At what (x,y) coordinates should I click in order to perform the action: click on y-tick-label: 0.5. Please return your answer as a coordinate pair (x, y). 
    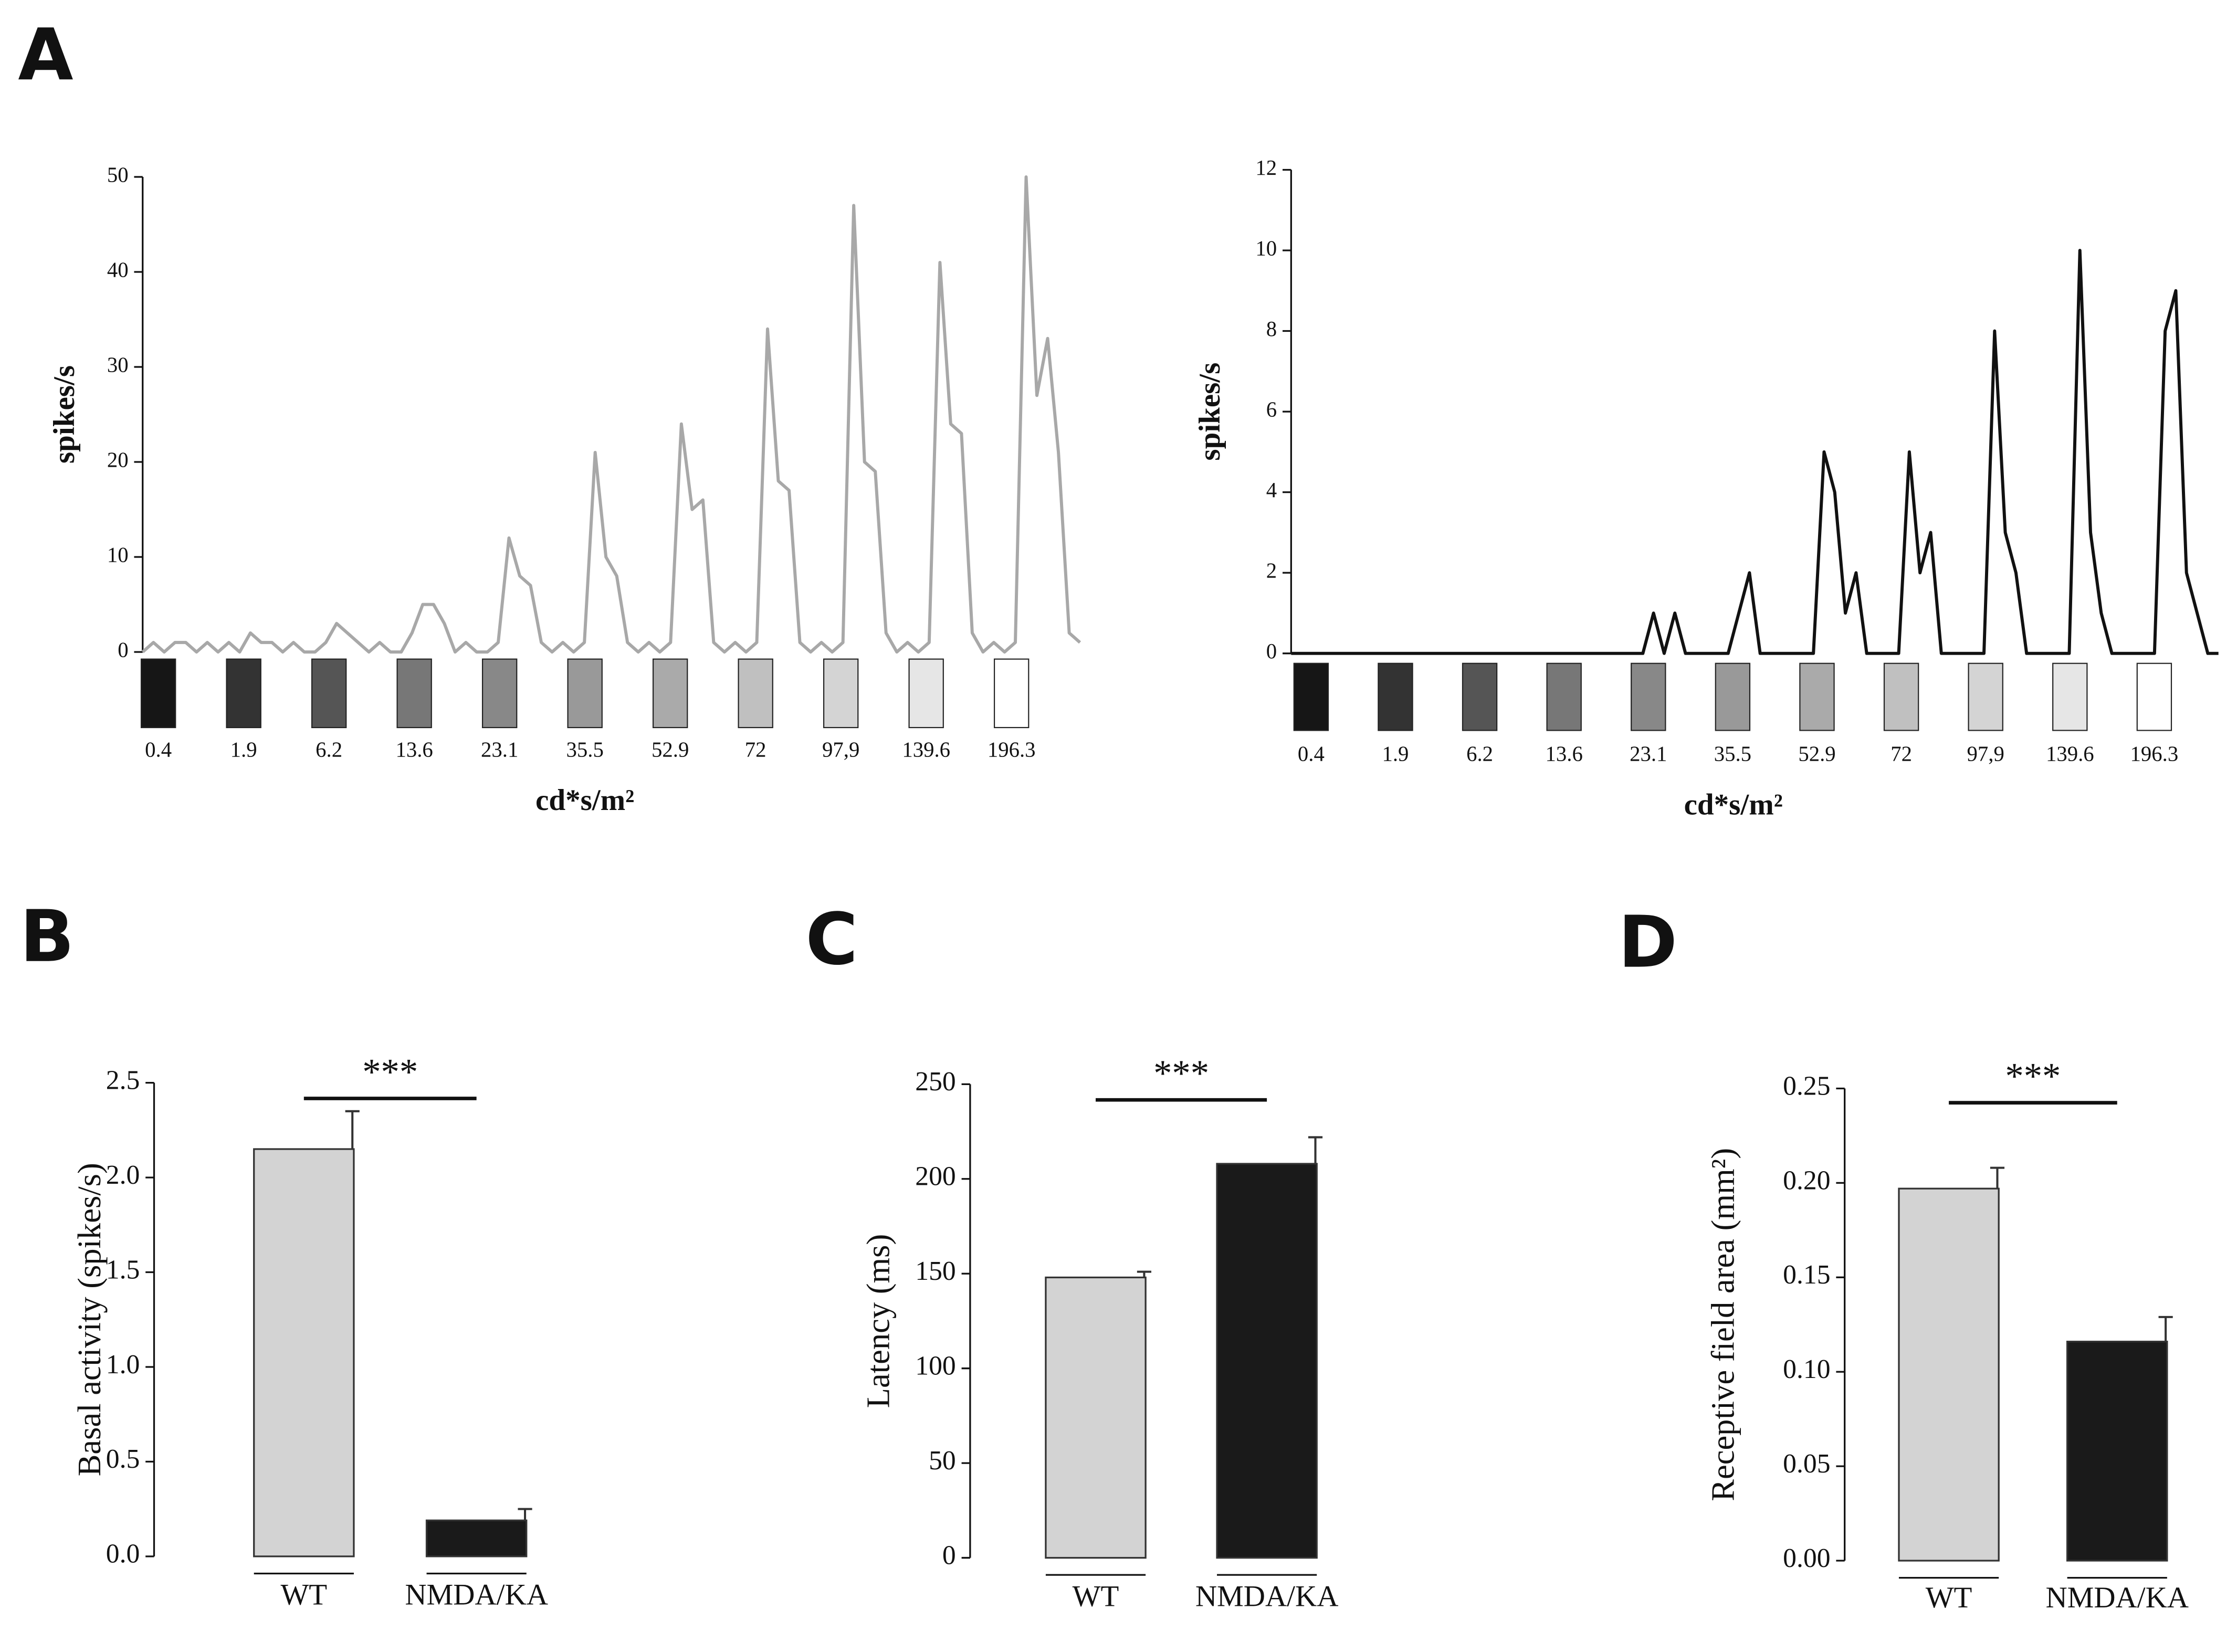
    Looking at the image, I should click on (123, 1459).